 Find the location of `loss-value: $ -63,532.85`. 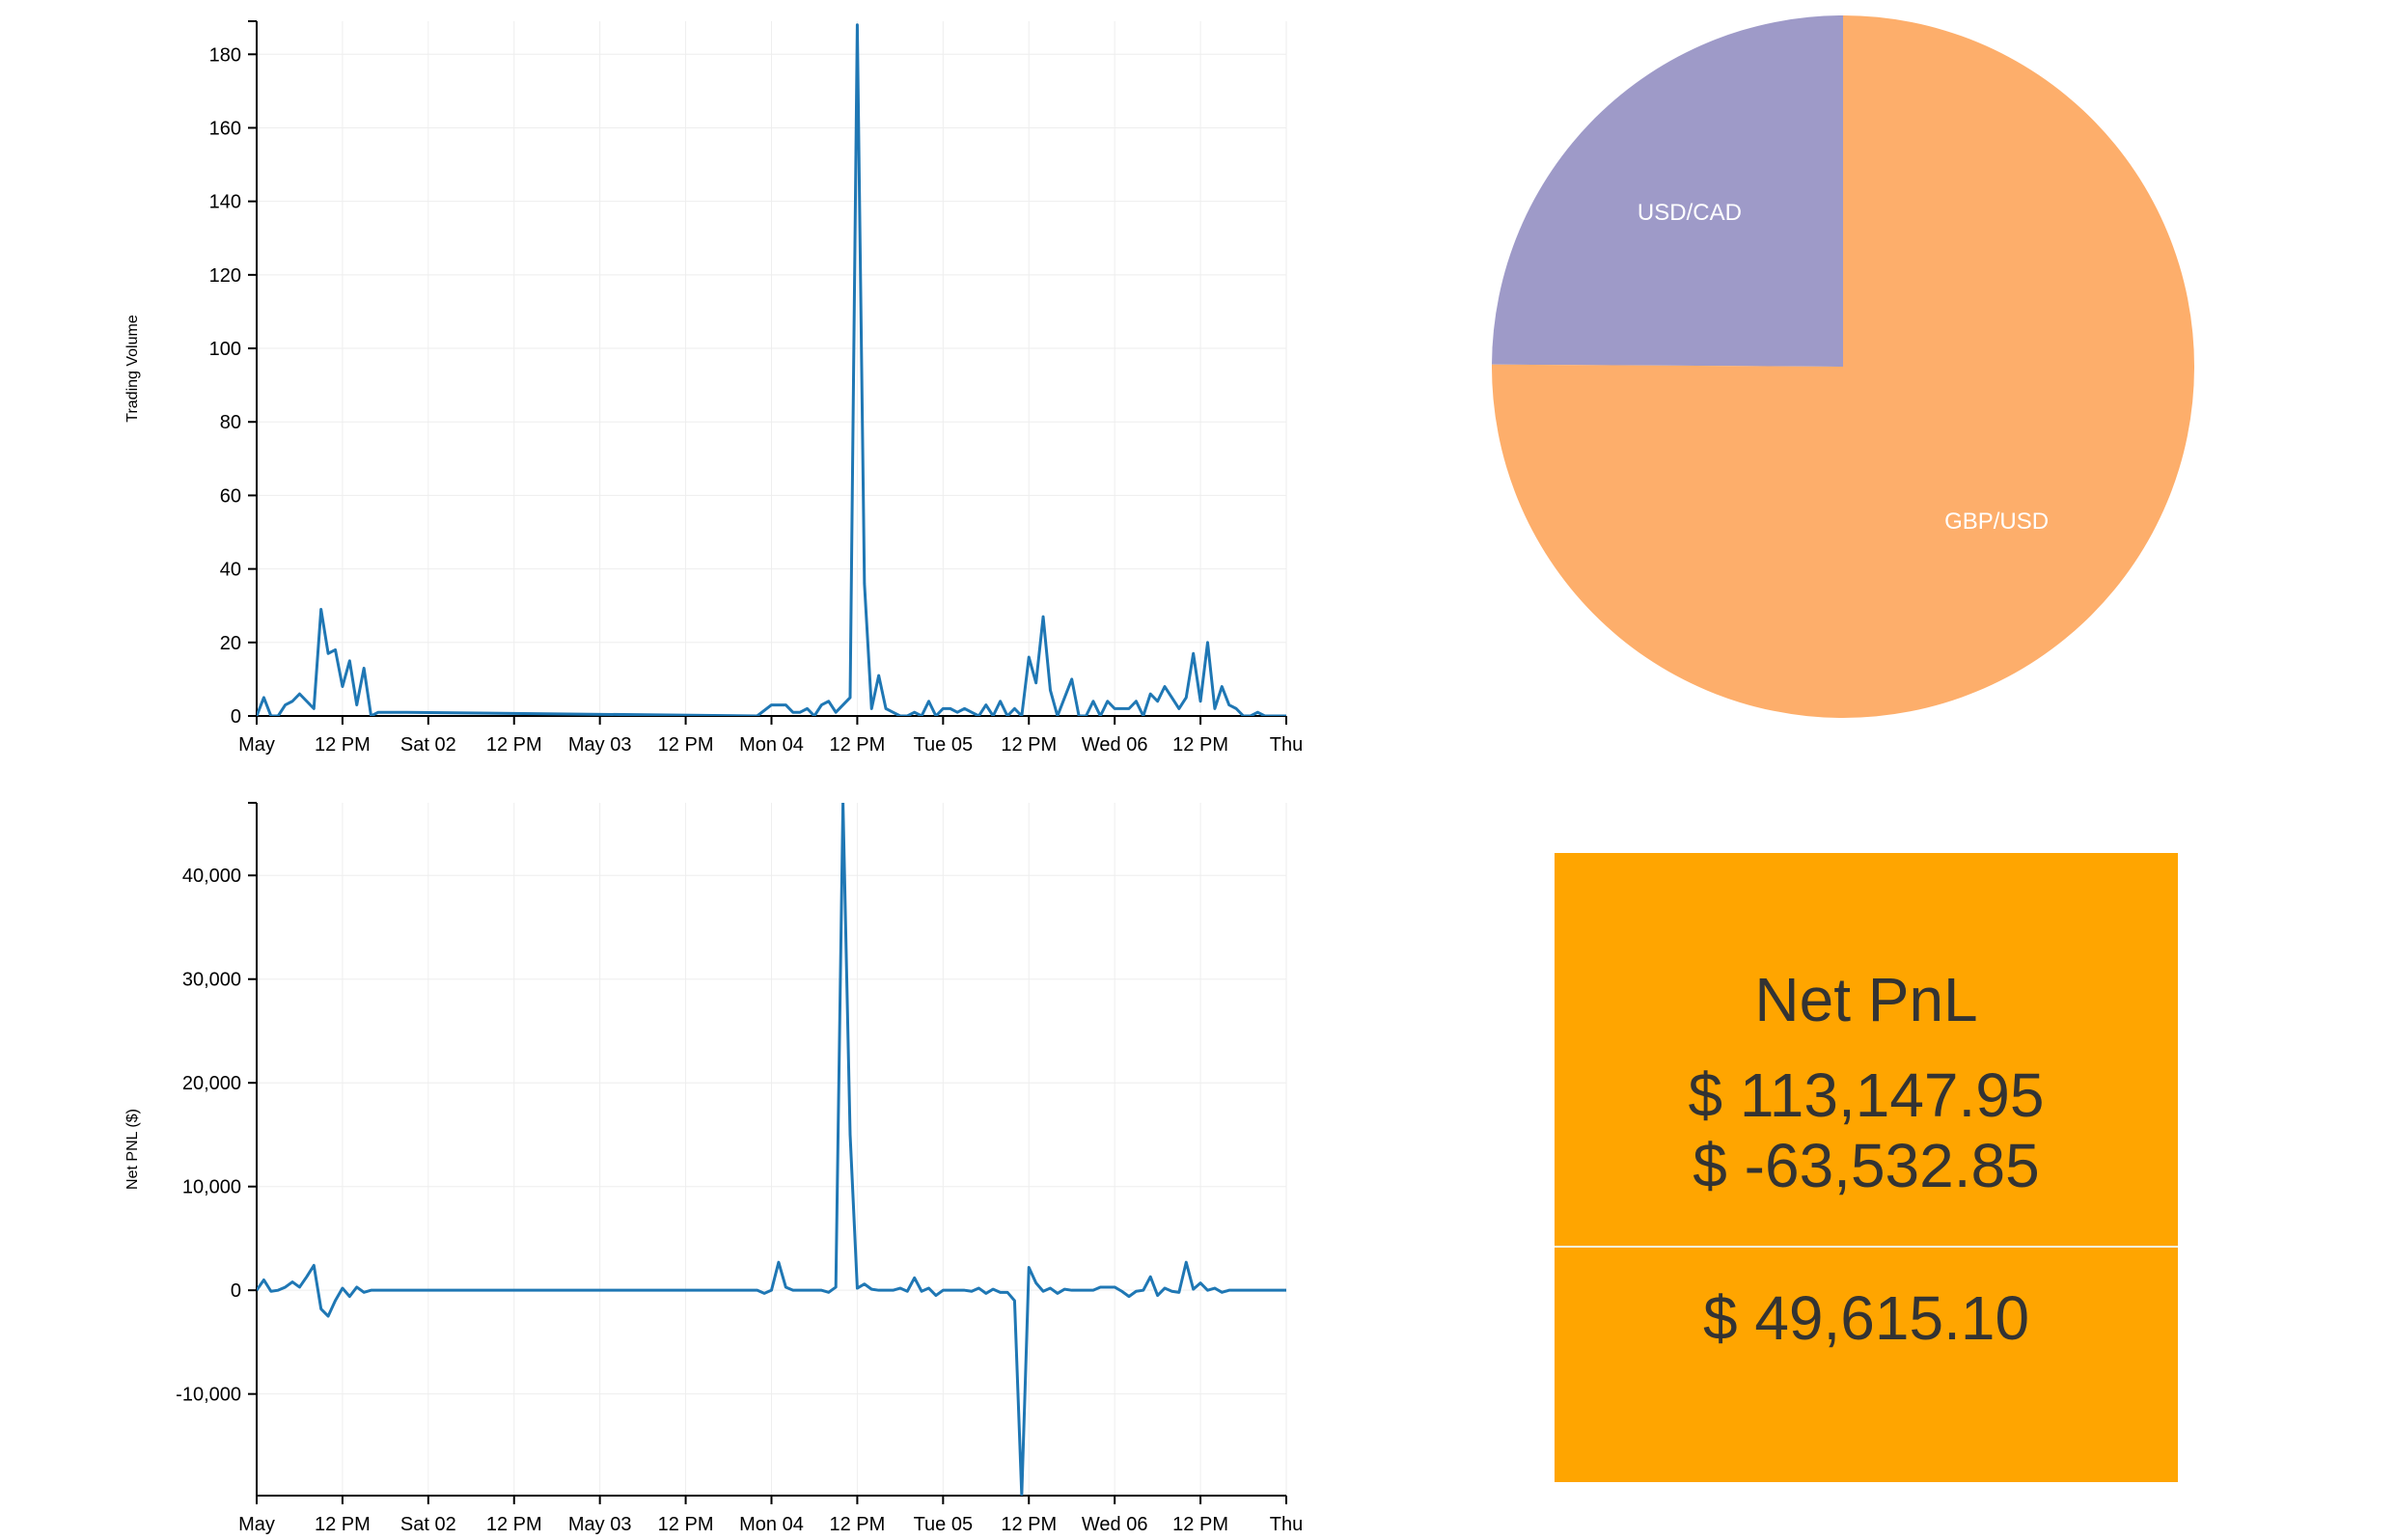

loss-value: $ -63,532.85 is located at coordinates (1866, 1165).